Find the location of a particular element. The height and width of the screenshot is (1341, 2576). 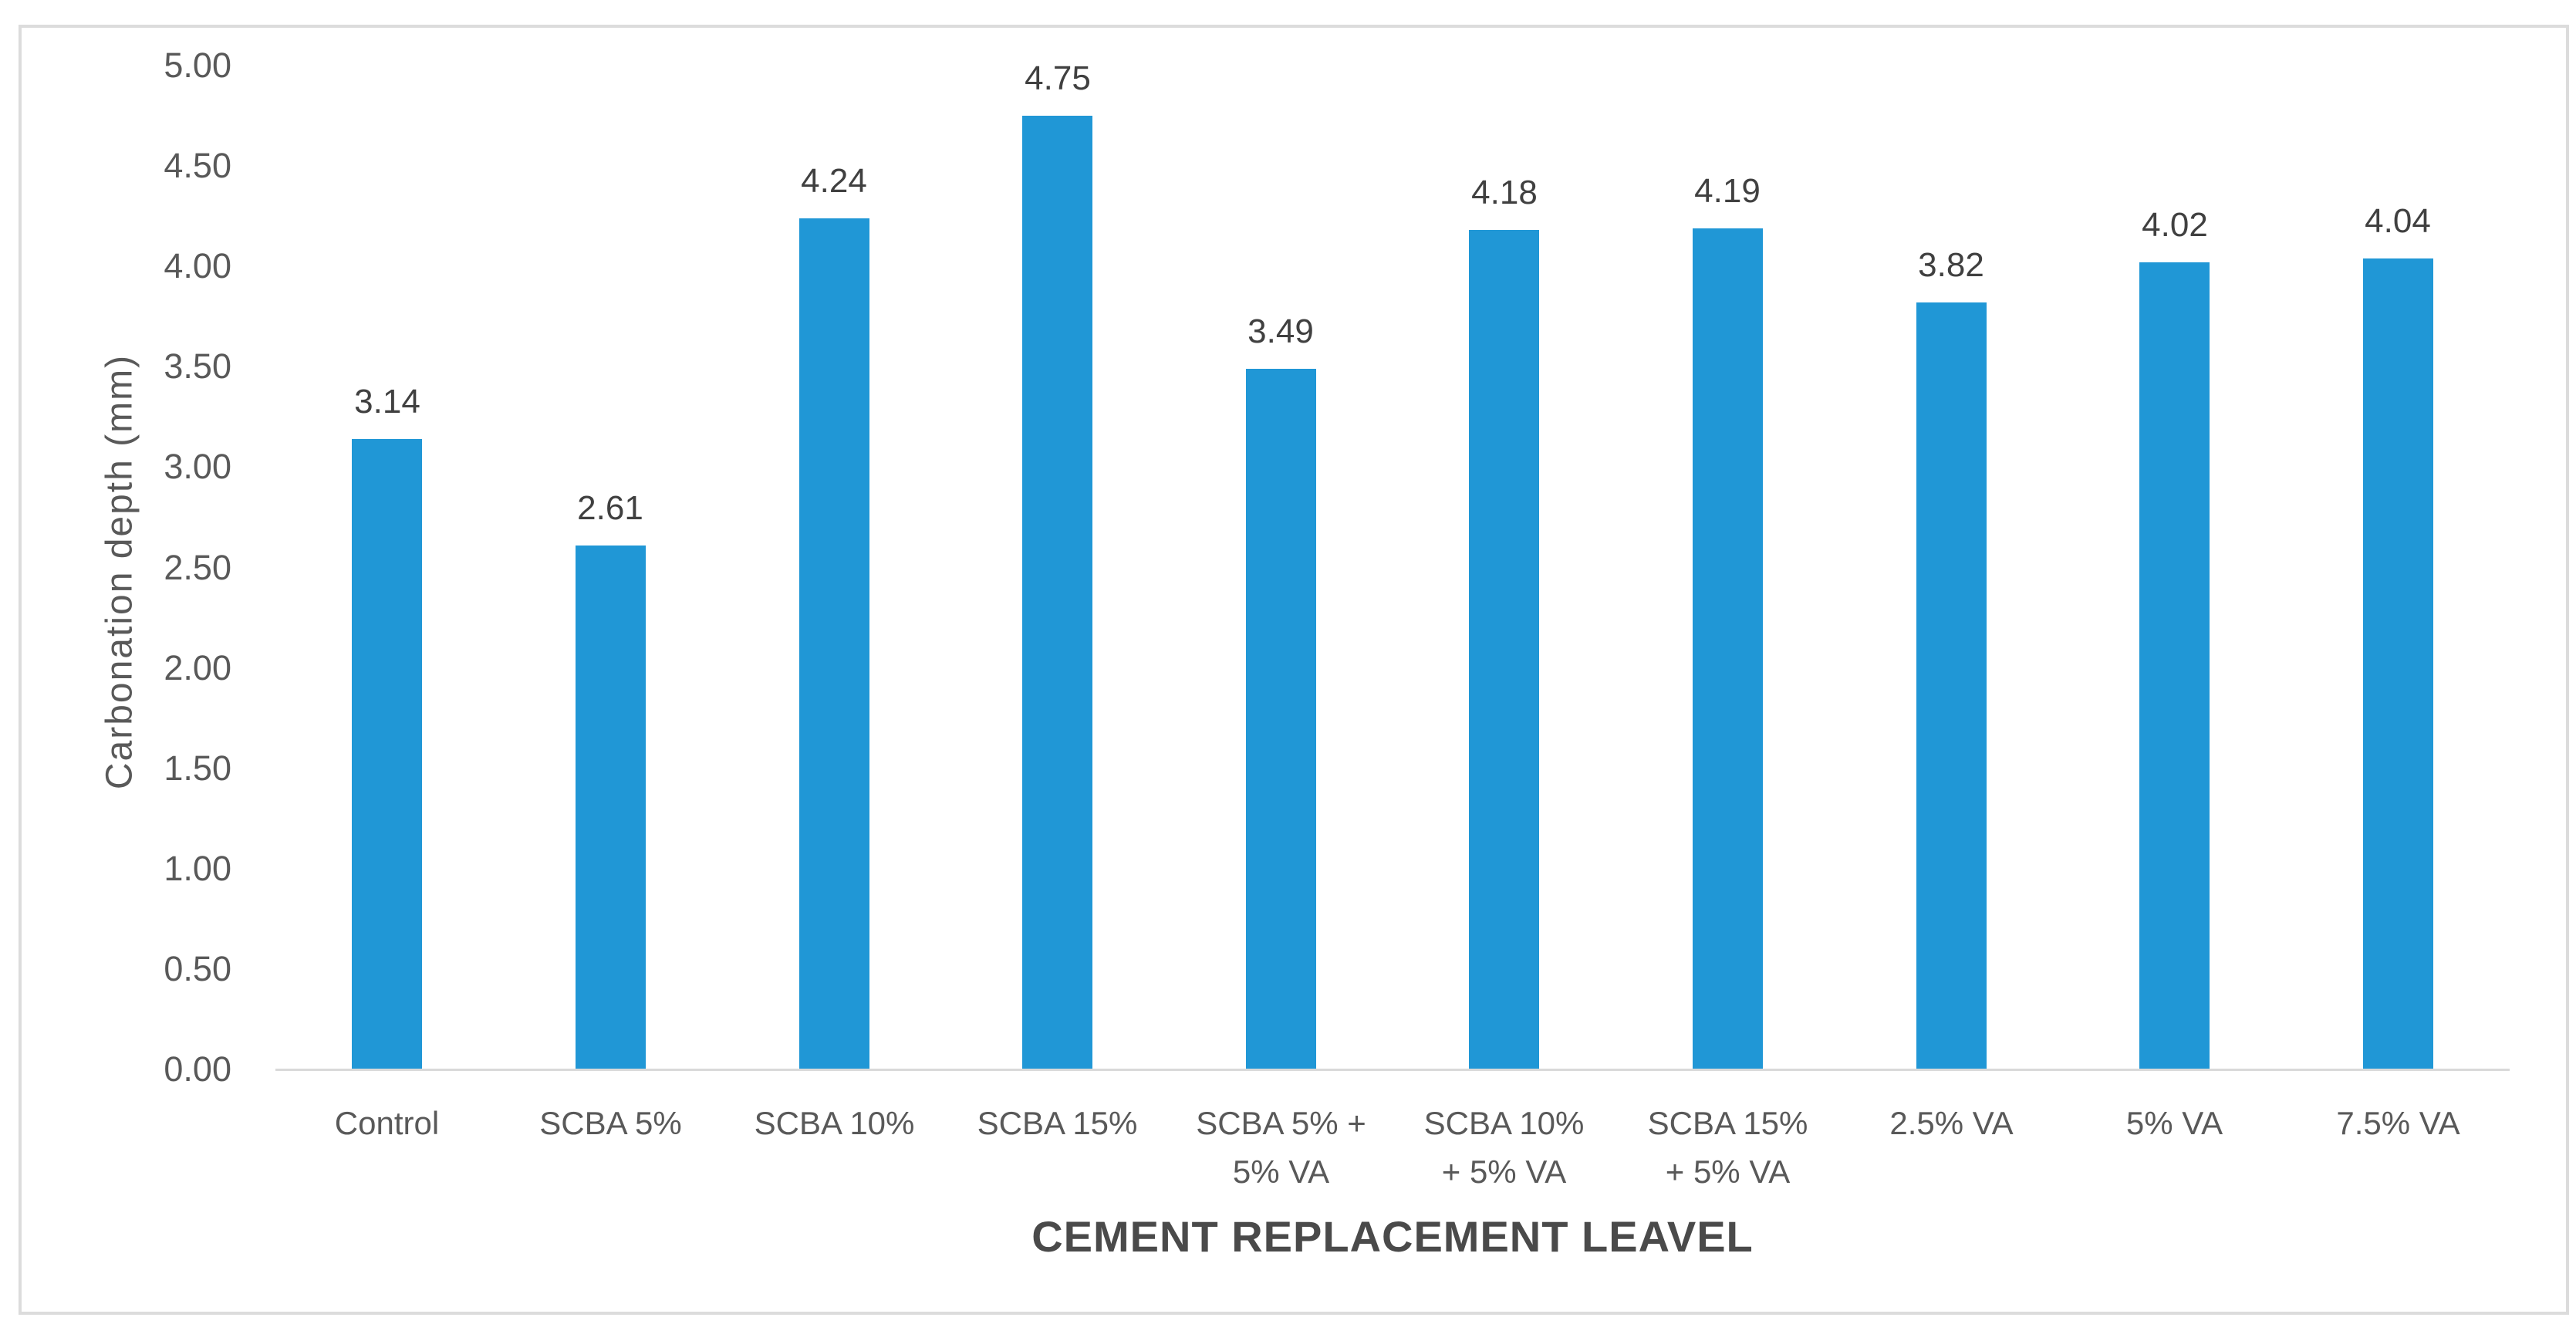

y-tick-label: 0.50 is located at coordinates (198, 969).